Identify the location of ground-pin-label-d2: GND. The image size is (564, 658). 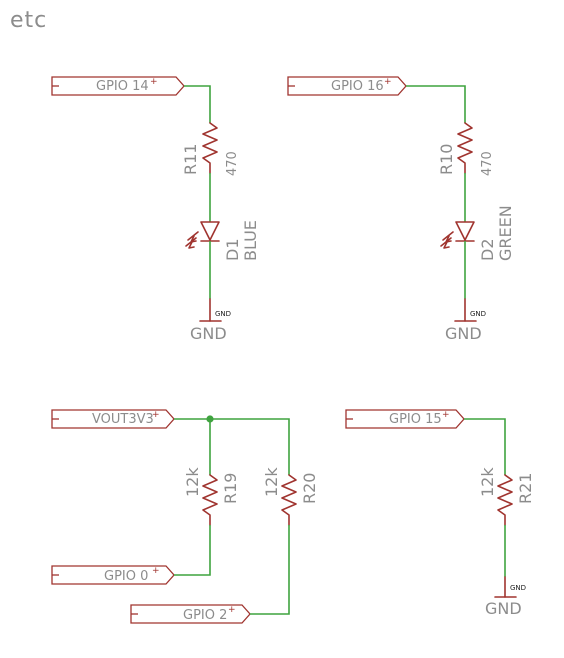
(478, 314).